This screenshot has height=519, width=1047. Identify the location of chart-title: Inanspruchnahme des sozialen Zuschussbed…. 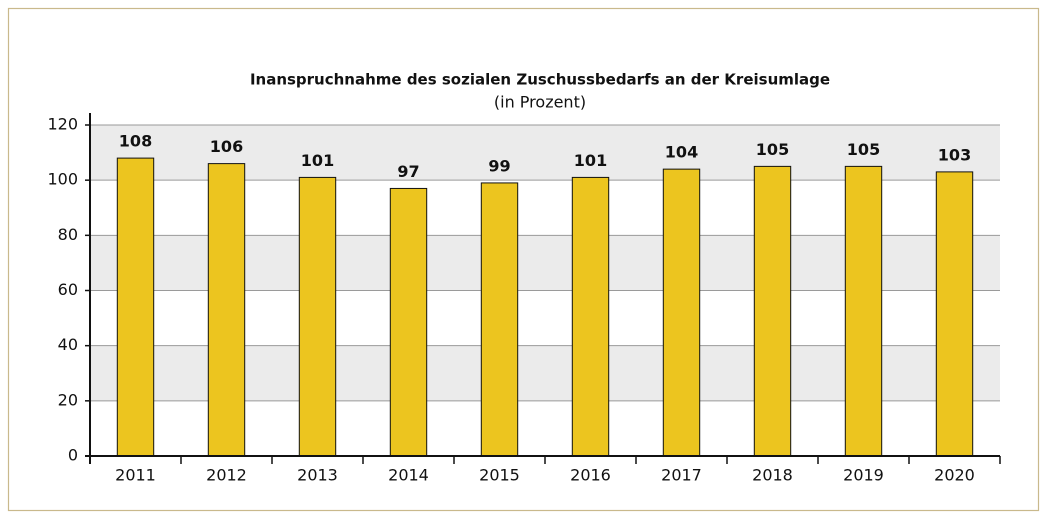
(540, 80).